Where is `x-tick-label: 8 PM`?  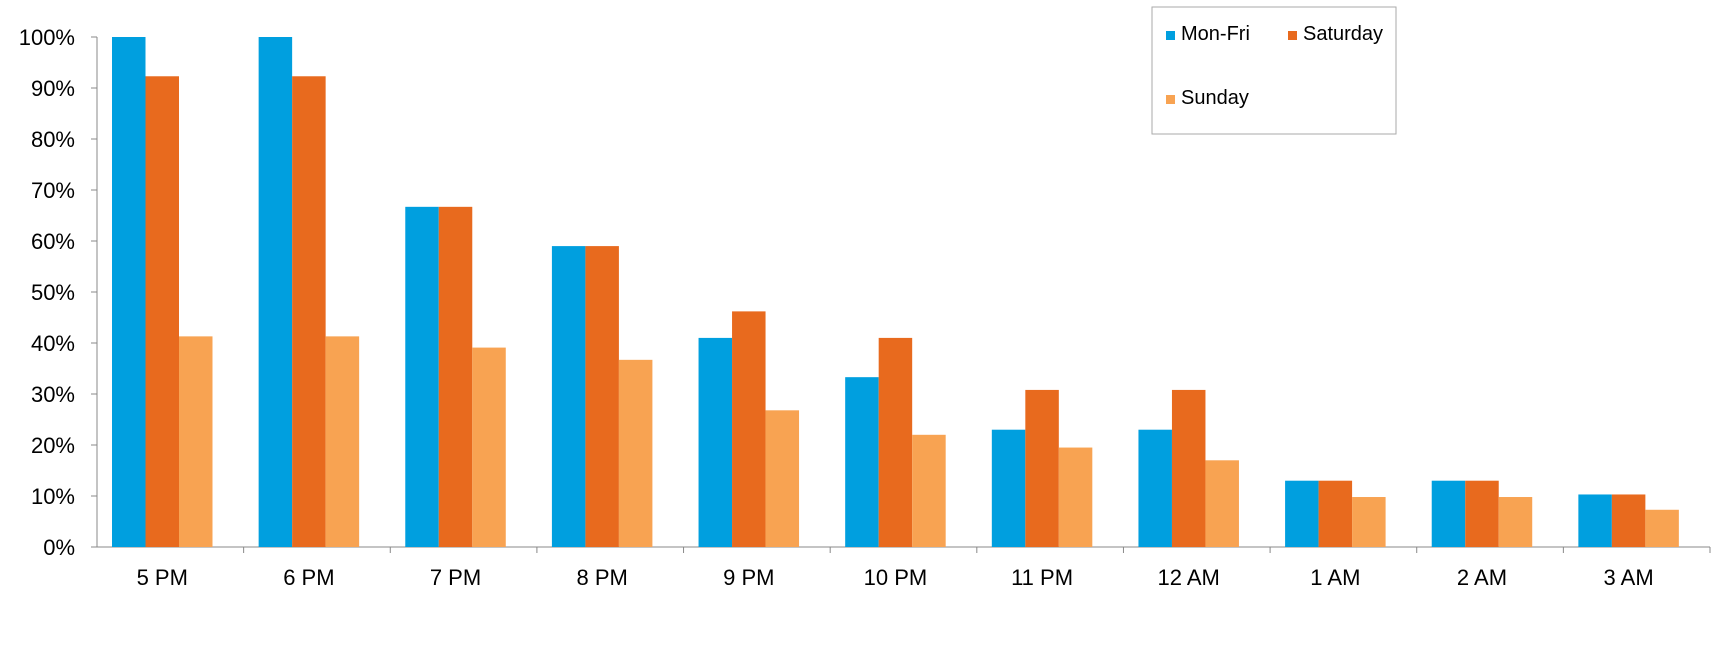
x-tick-label: 8 PM is located at coordinates (601, 577).